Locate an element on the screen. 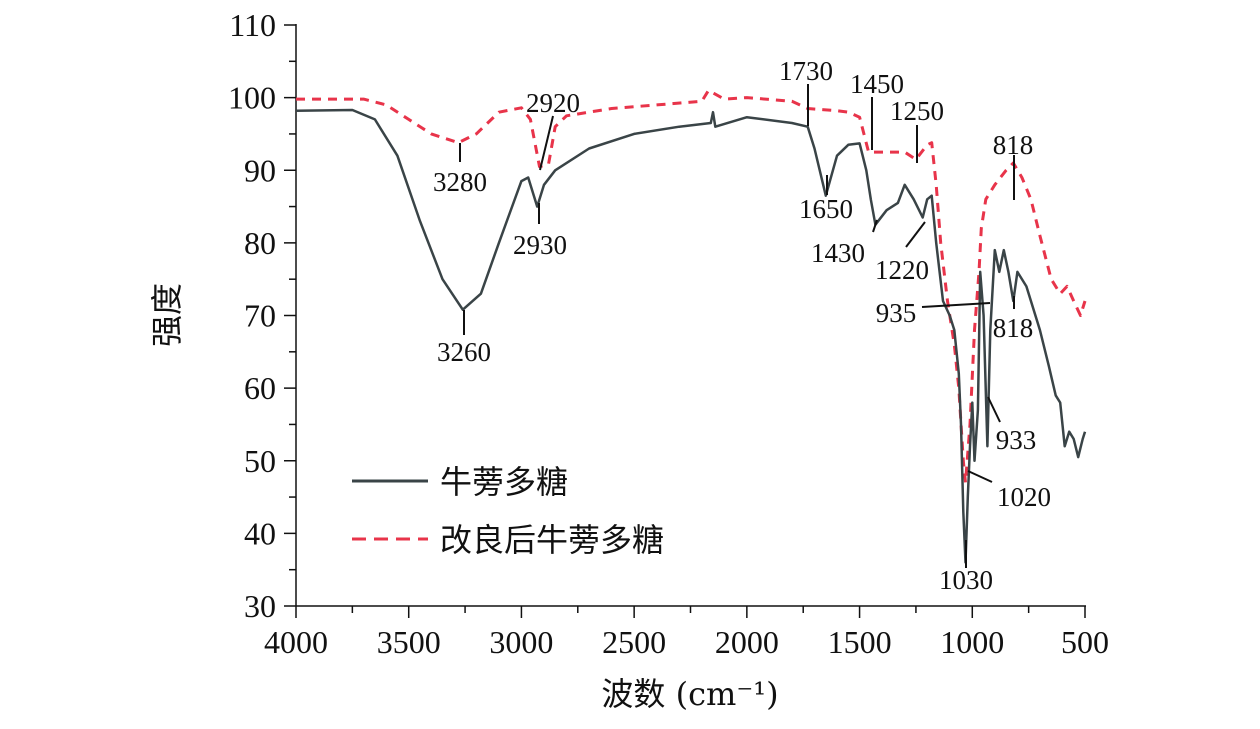 The image size is (1260, 729). annotation-1430: 1430 is located at coordinates (838, 253).